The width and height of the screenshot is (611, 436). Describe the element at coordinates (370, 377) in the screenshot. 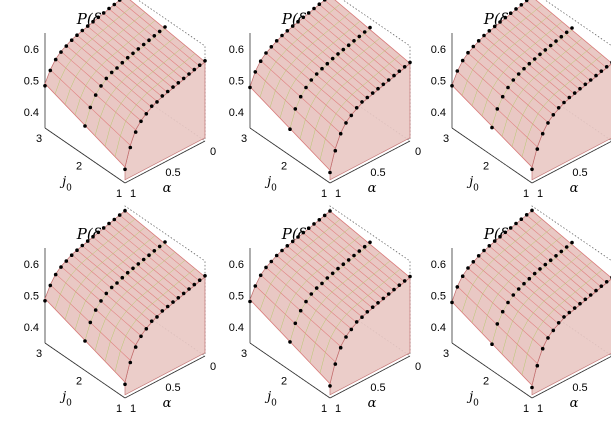

I see `alpha-axis-line` at that location.